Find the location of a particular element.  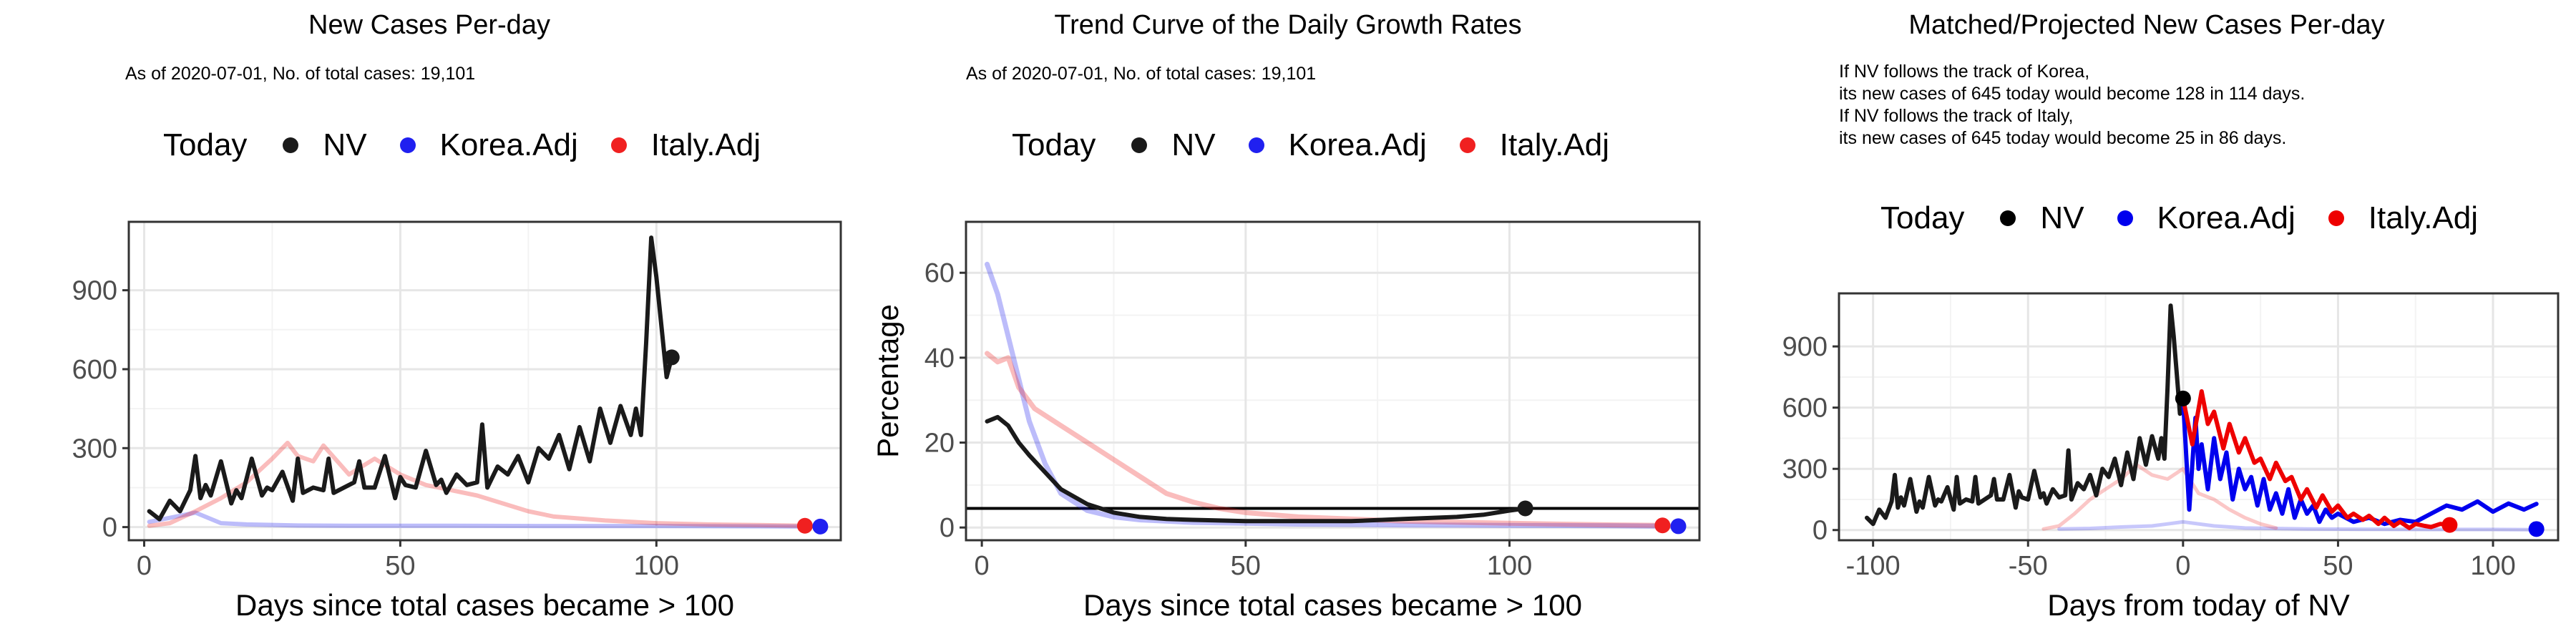

chart-title: Trend Curve of the Daily Growth Rates is located at coordinates (1288, 25).